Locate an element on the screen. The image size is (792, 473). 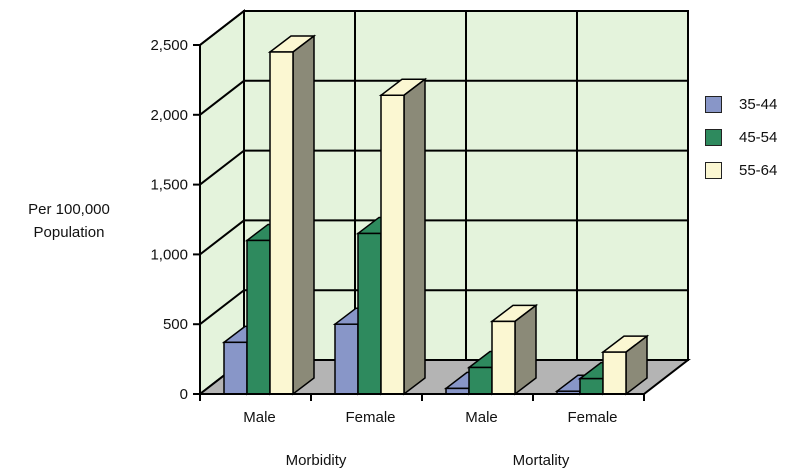
legend-item-45-54: 45-54 is located at coordinates (741, 137).